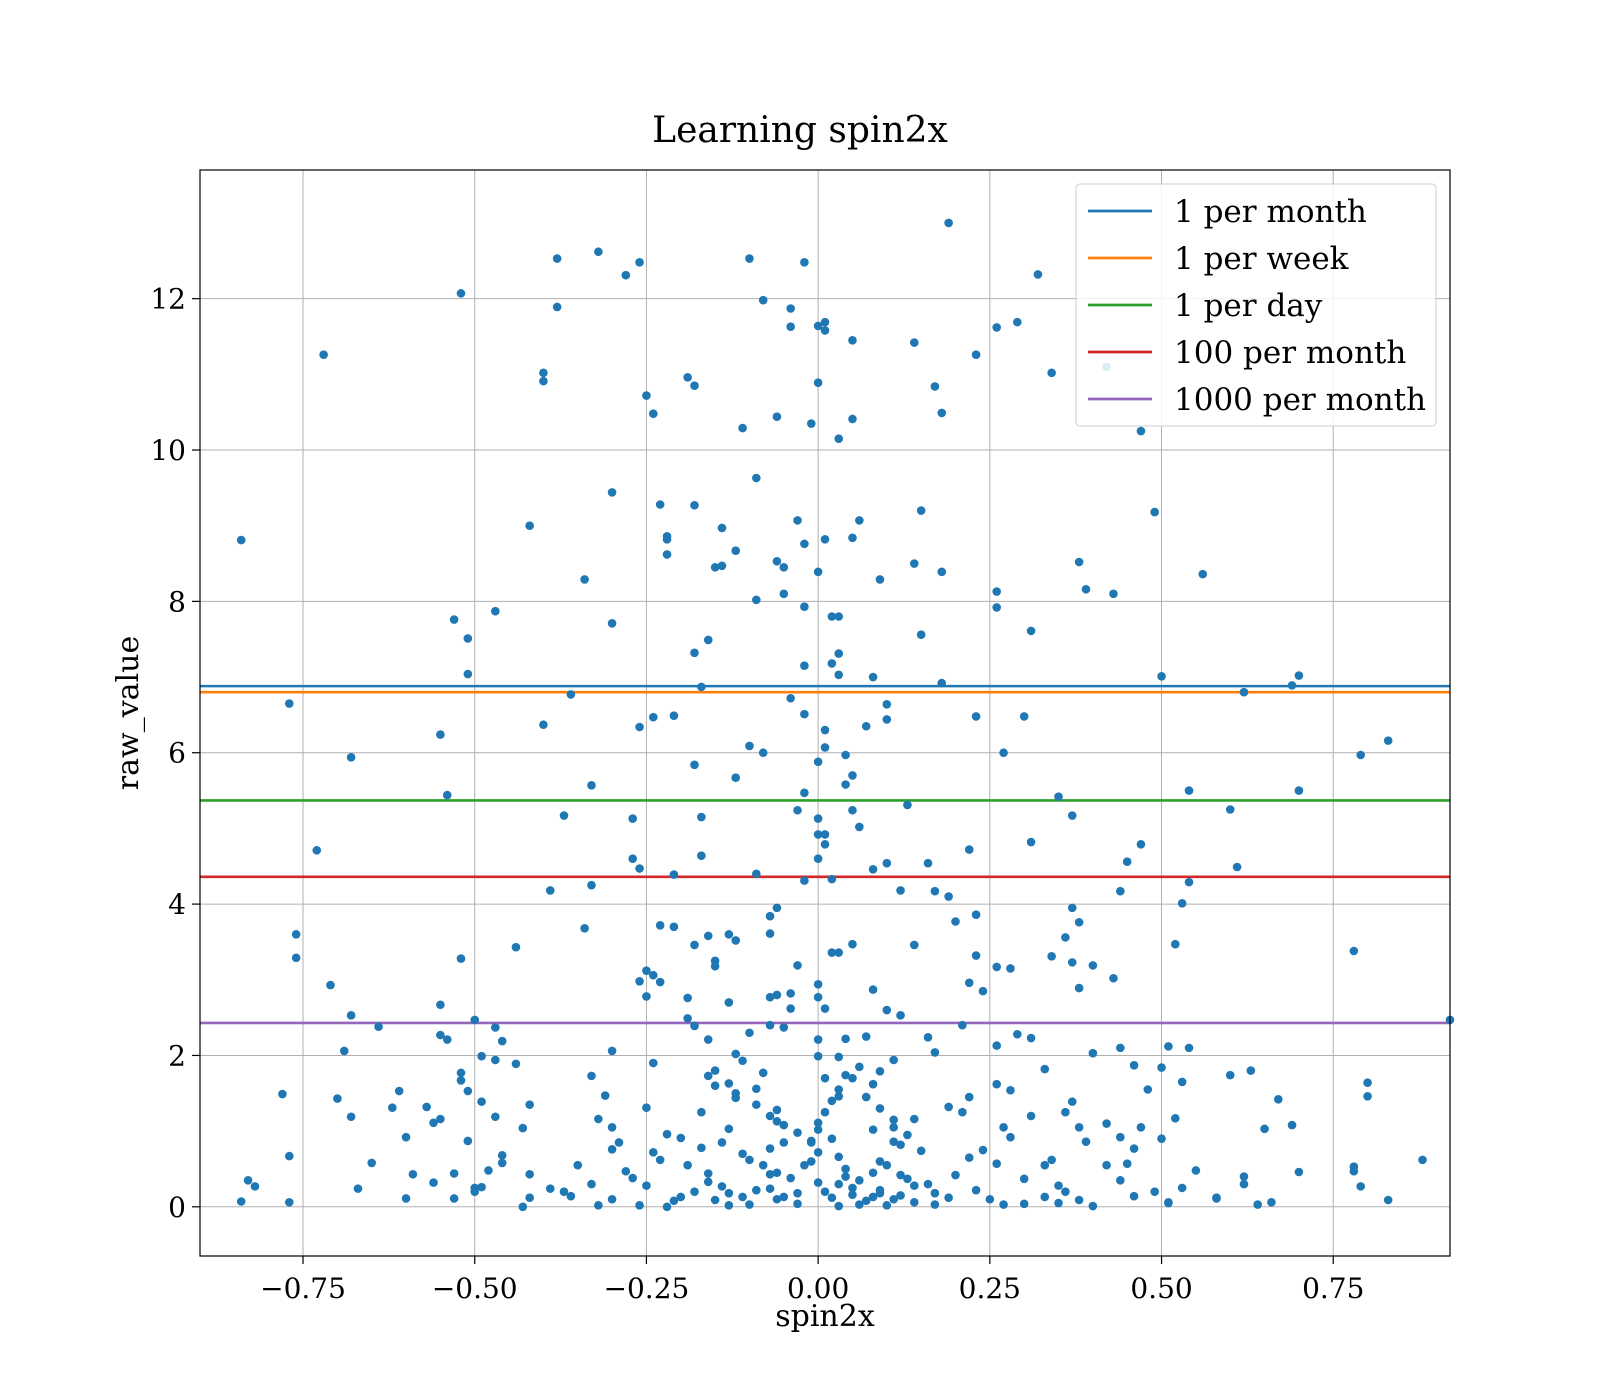 This screenshot has height=1400, width=1600. Describe the element at coordinates (1261, 259) in the screenshot. I see `legend-entry: 1 per week` at that location.